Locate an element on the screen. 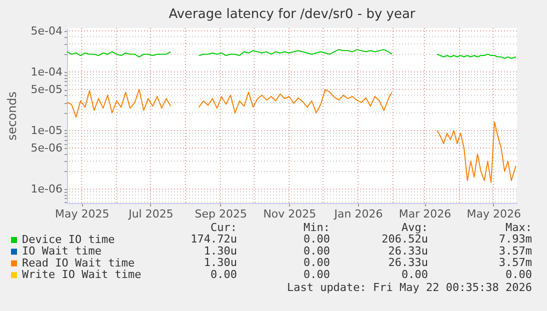  text: Max: is located at coordinates (519, 227).